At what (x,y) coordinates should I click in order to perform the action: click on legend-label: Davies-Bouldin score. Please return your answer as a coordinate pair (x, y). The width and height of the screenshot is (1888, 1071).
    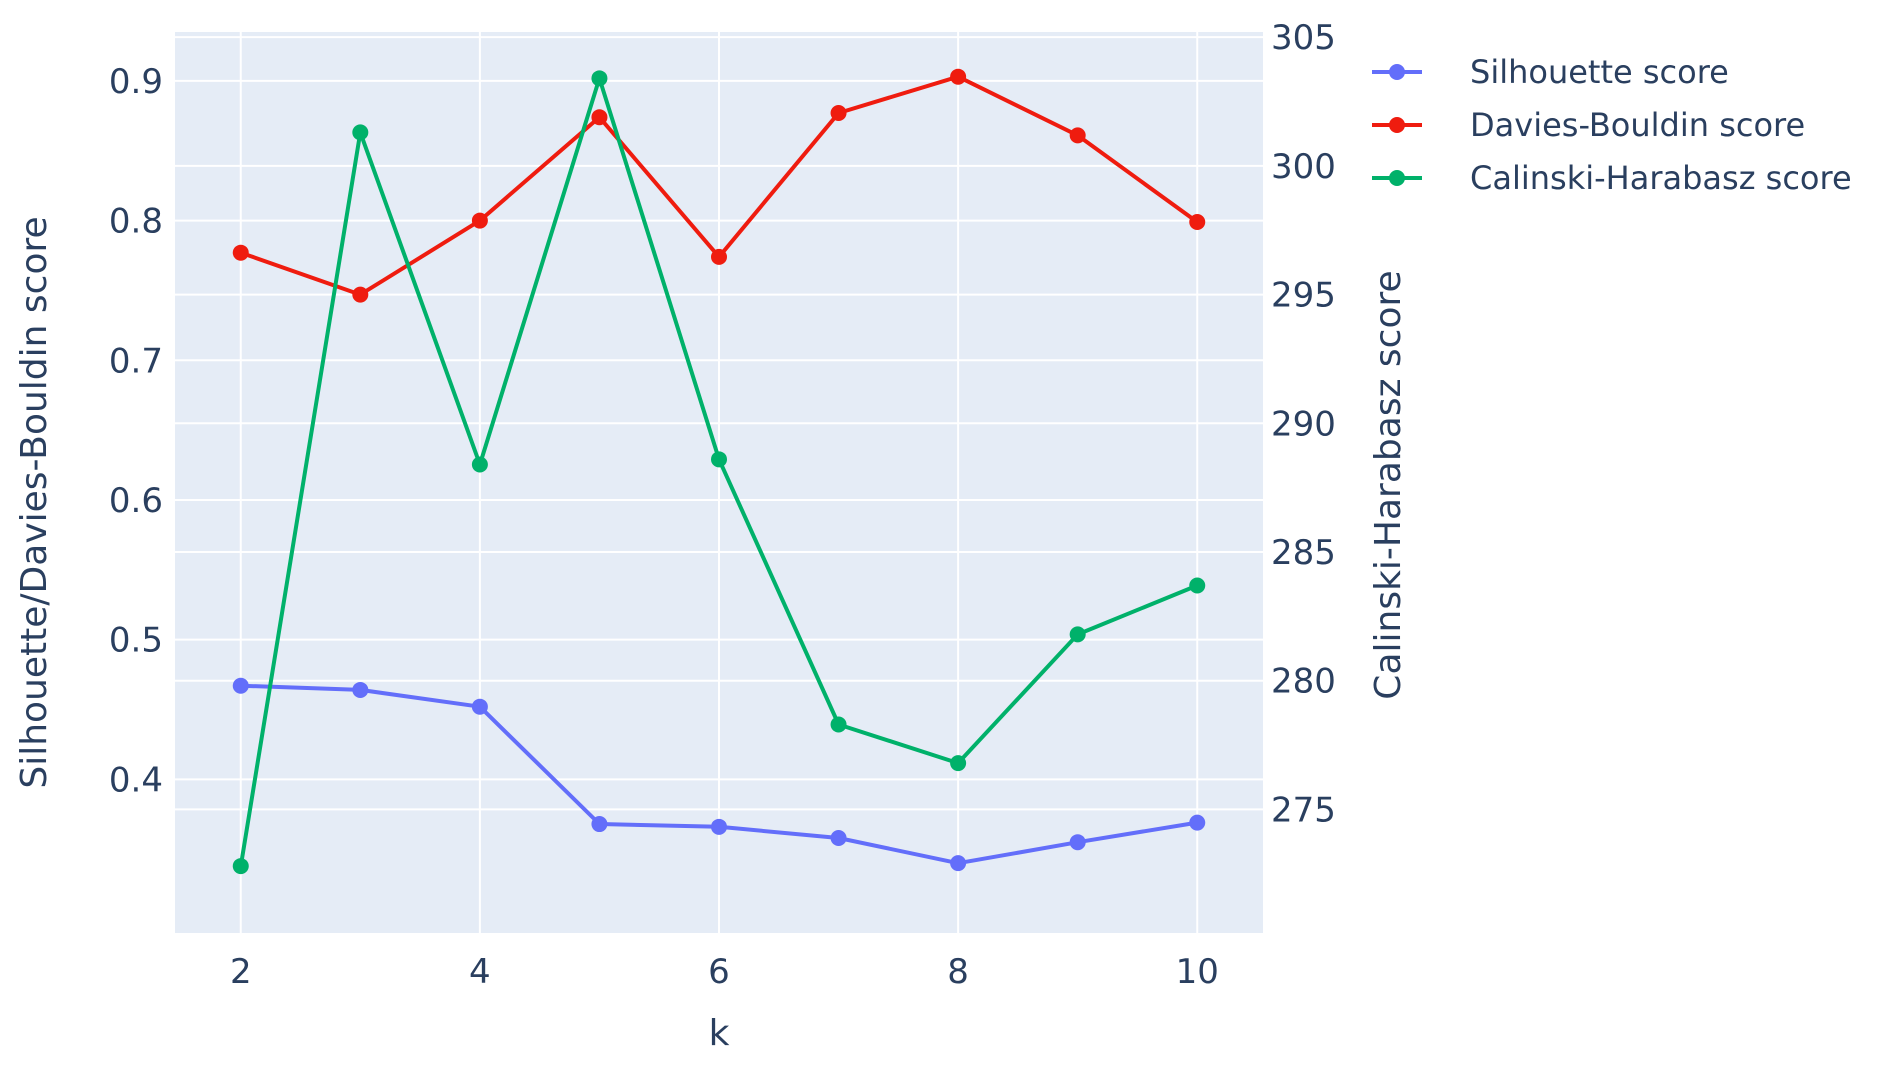
    Looking at the image, I should click on (1637, 125).